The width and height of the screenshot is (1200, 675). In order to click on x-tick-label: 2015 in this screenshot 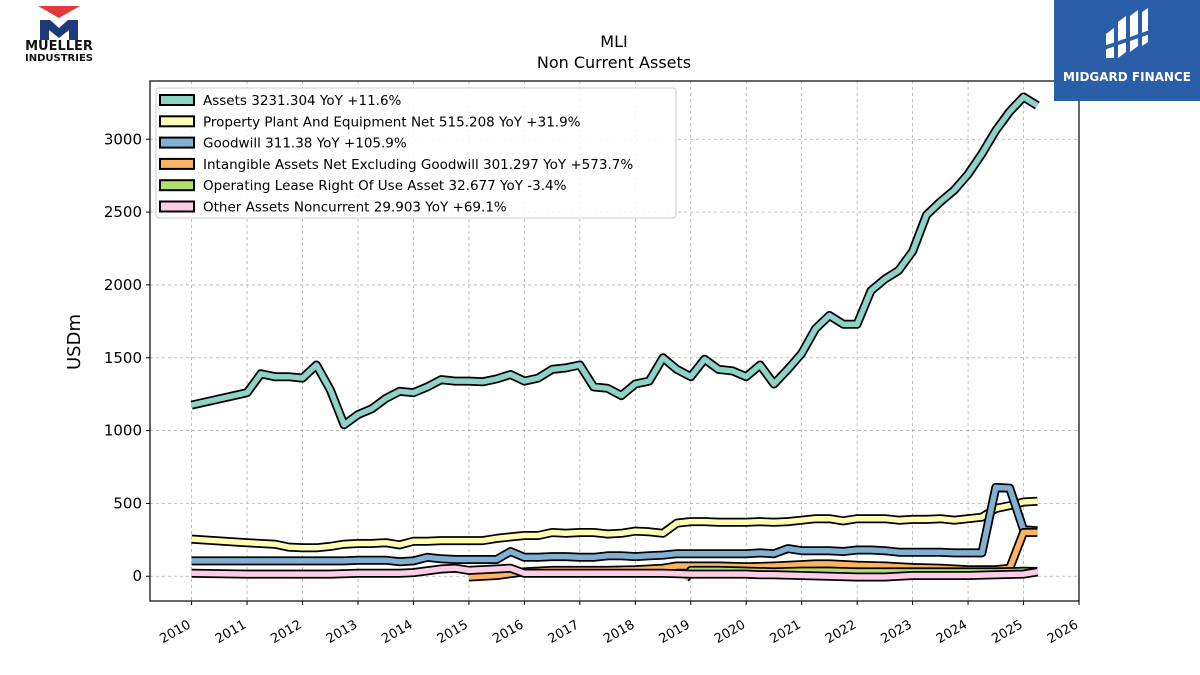, I will do `click(453, 632)`.